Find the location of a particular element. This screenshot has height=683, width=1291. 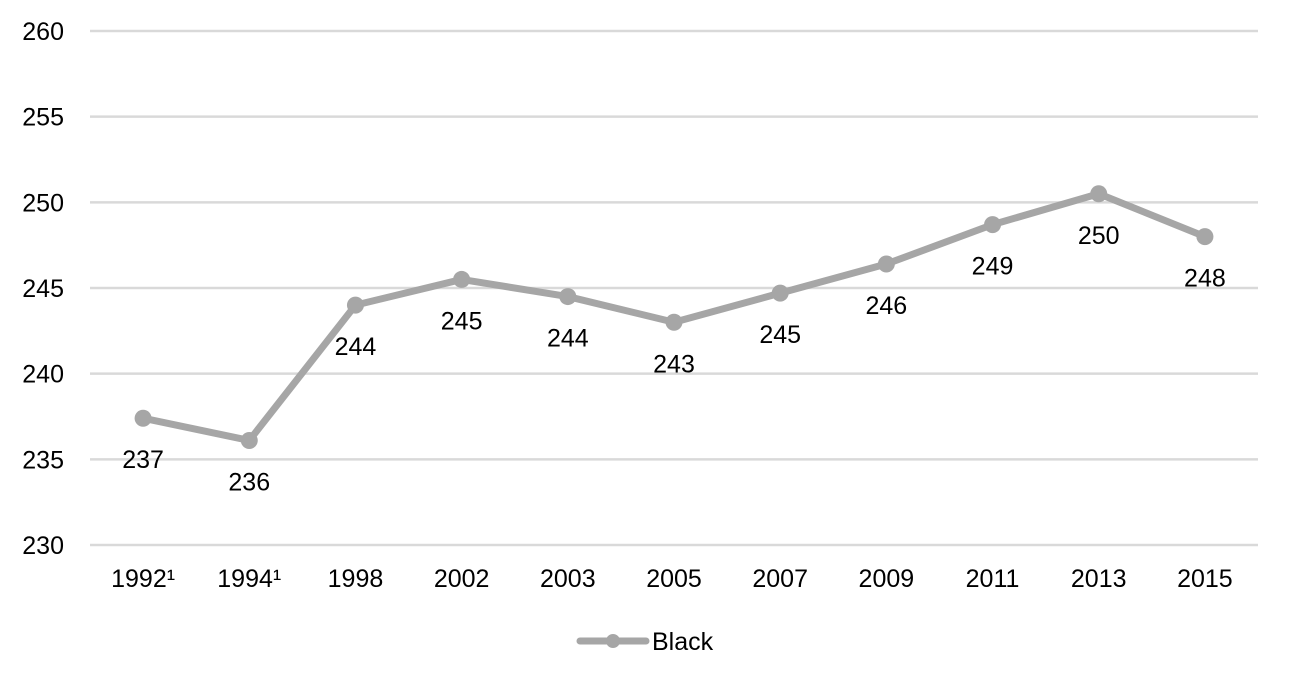

x-tick-label: 2013 is located at coordinates (1099, 579).